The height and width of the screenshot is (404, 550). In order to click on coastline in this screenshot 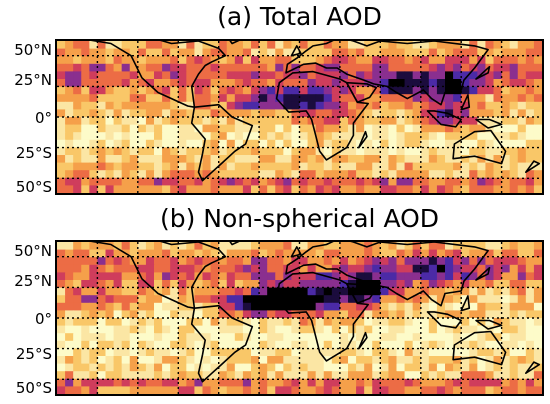, I will do `click(361, 92)`.